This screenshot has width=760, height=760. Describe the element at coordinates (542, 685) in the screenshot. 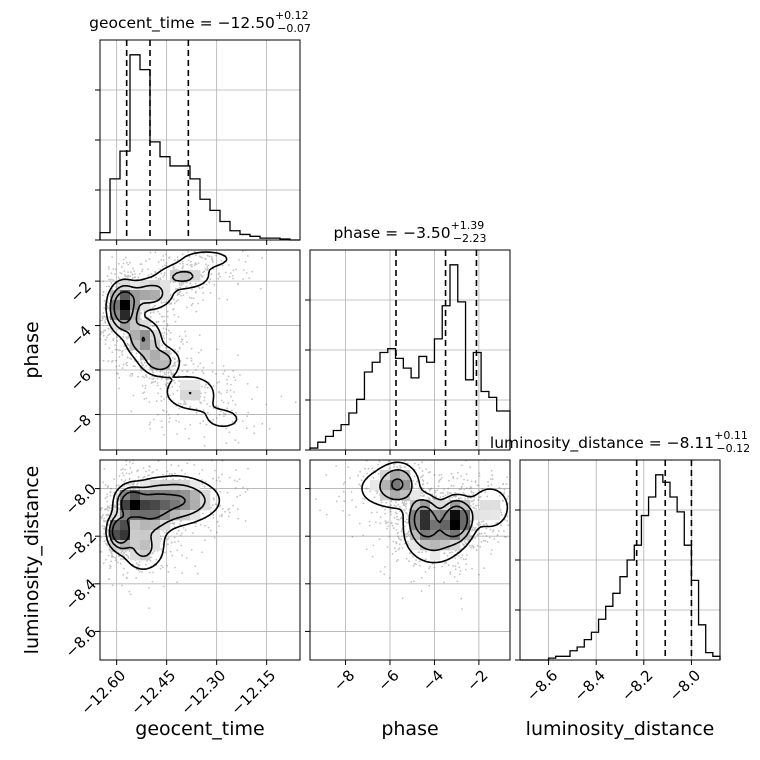

I see `x-tick-label-luminosity_distance: −8.6` at that location.